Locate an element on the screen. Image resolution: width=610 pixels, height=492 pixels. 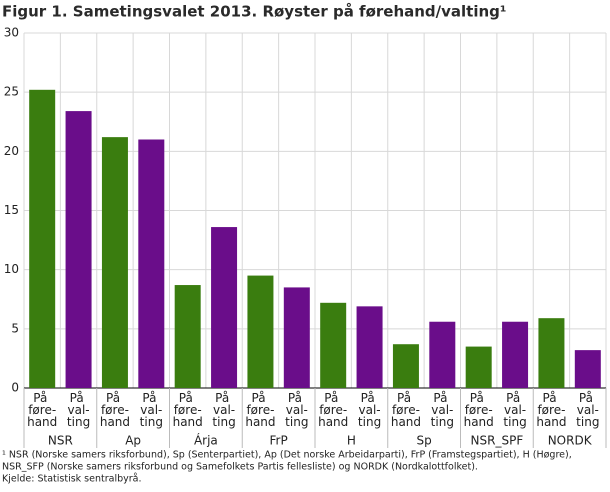
y-tick-label: 30 is located at coordinates (11, 33).